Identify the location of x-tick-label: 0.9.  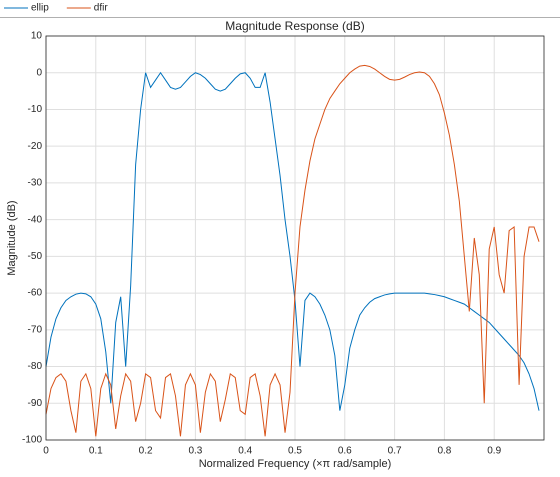
(494, 451).